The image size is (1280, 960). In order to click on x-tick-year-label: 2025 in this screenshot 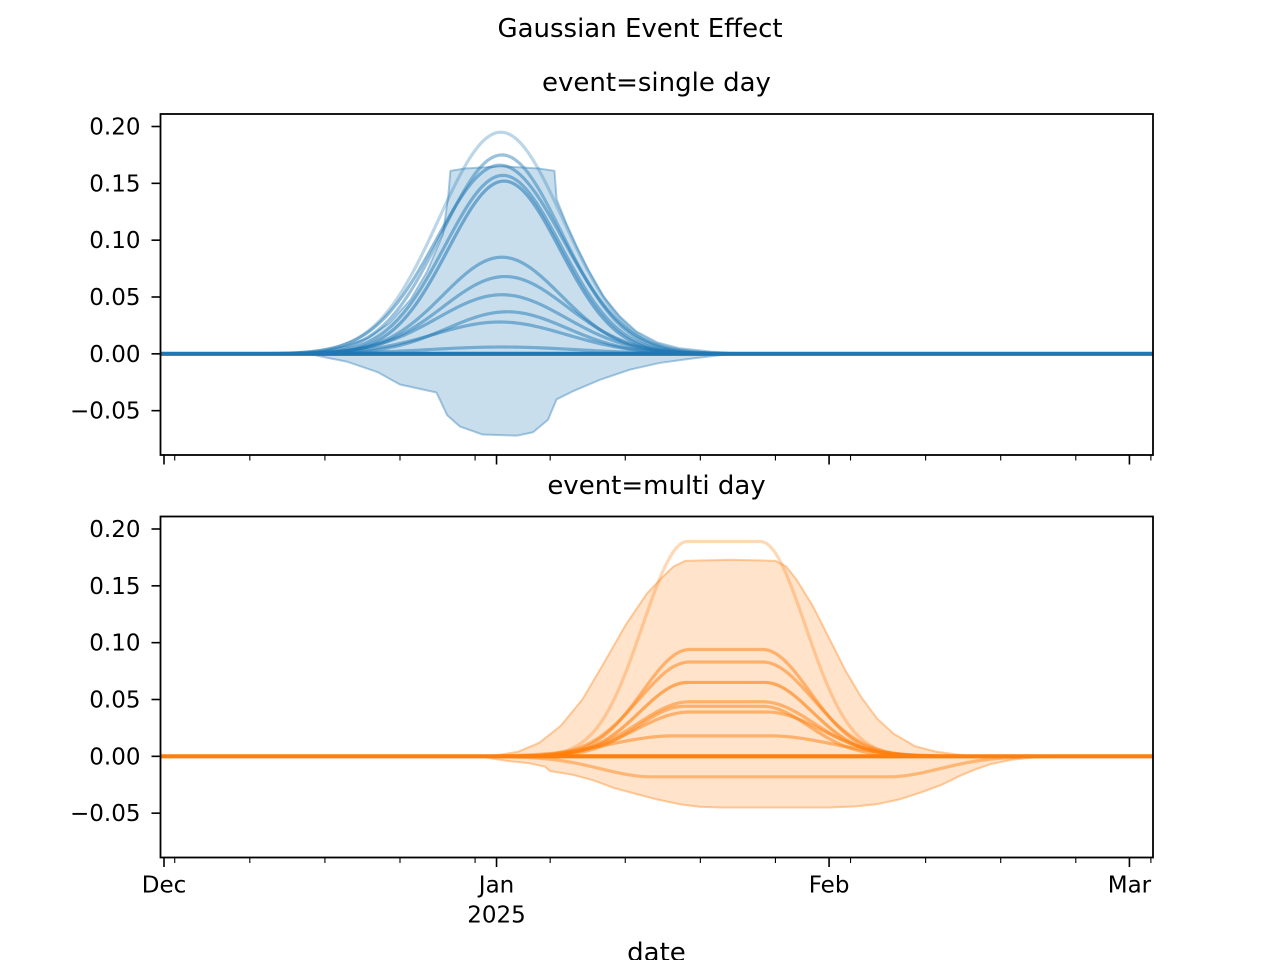, I will do `click(496, 916)`.